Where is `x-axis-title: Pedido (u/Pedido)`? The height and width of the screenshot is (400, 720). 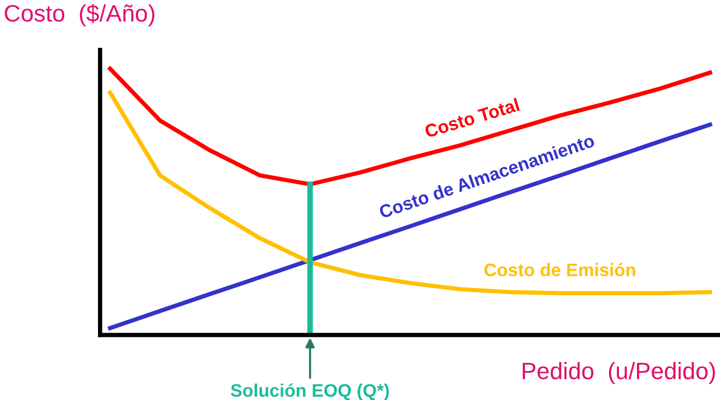 x-axis-title: Pedido (u/Pedido) is located at coordinates (618, 373).